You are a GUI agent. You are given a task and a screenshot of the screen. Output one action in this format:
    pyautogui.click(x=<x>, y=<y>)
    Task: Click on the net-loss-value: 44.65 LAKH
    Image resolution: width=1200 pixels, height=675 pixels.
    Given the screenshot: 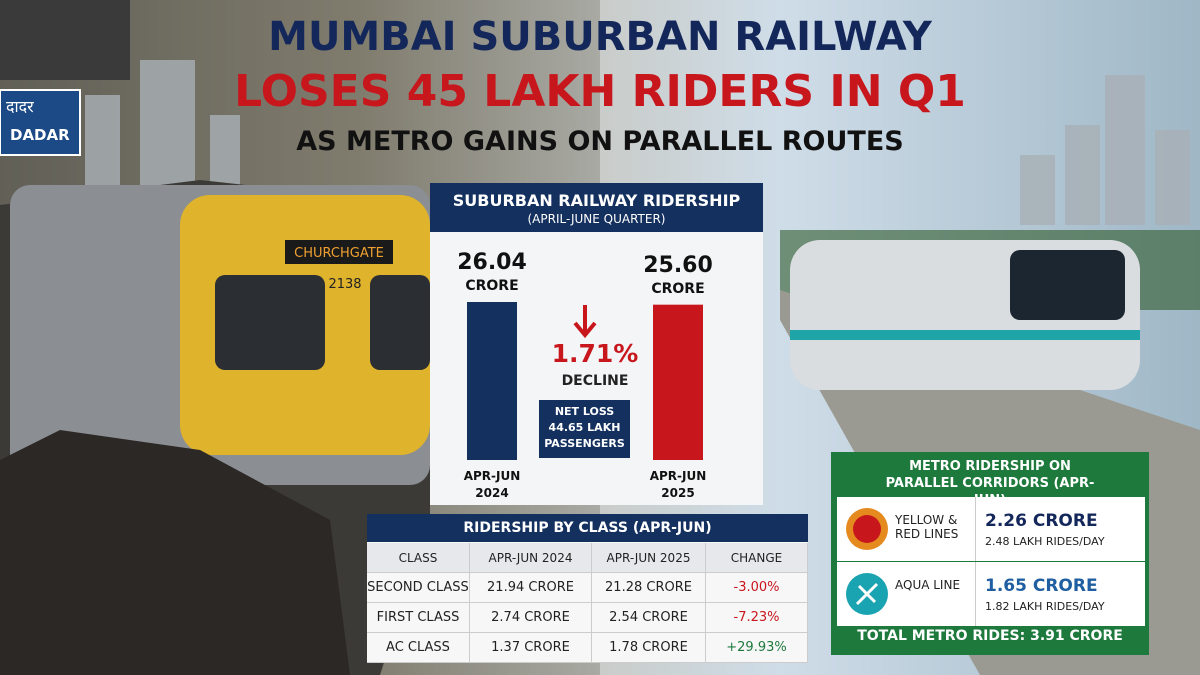 What is the action you would take?
    pyautogui.click(x=584, y=427)
    